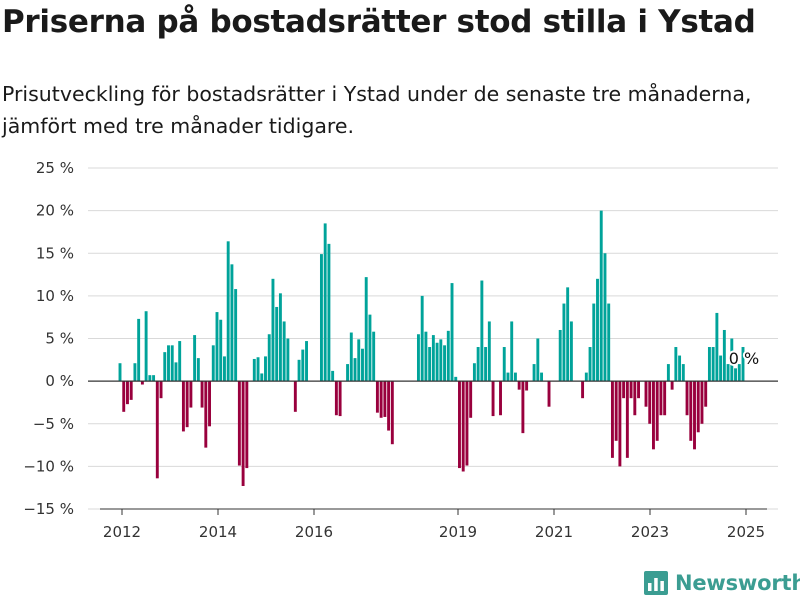 The height and width of the screenshot is (600, 800). I want to click on y-tick-label: 25 %, so click(55, 168).